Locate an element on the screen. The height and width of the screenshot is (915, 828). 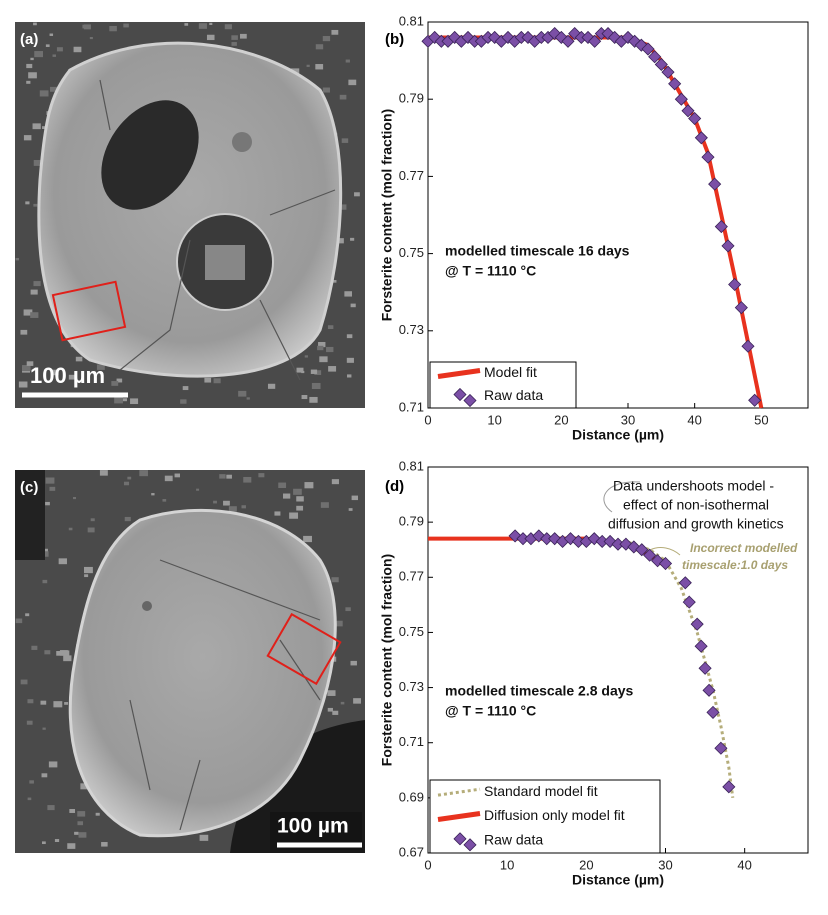
y-tick-label: 0.69 is located at coordinates (411, 796).